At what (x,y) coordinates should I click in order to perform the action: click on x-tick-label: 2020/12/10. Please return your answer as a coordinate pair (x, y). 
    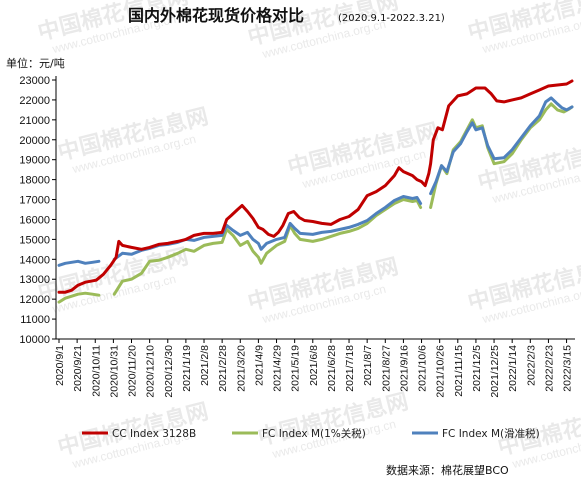
    Looking at the image, I should click on (151, 371).